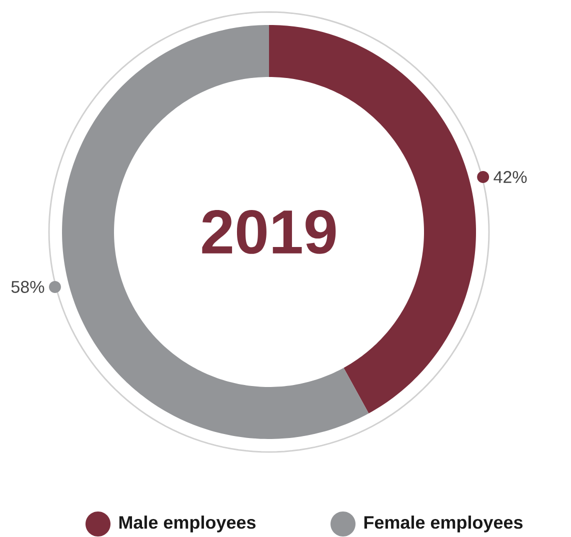 The height and width of the screenshot is (537, 571). Describe the element at coordinates (187, 524) in the screenshot. I see `legend-label: Male employees` at that location.